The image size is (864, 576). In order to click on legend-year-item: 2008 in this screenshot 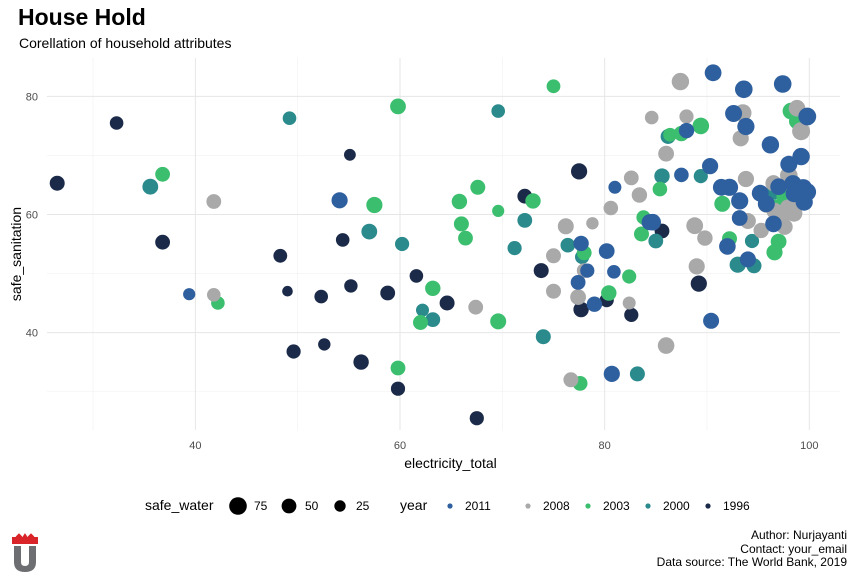, I will do `click(545, 506)`.